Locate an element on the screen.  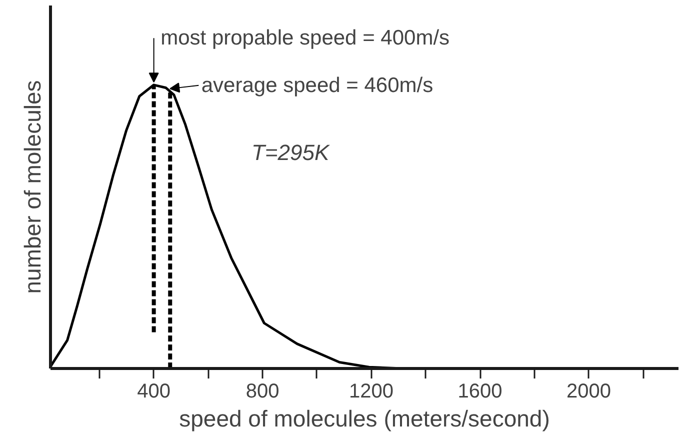
ref-line-label: most propable speed = 400m/s is located at coordinates (305, 38).